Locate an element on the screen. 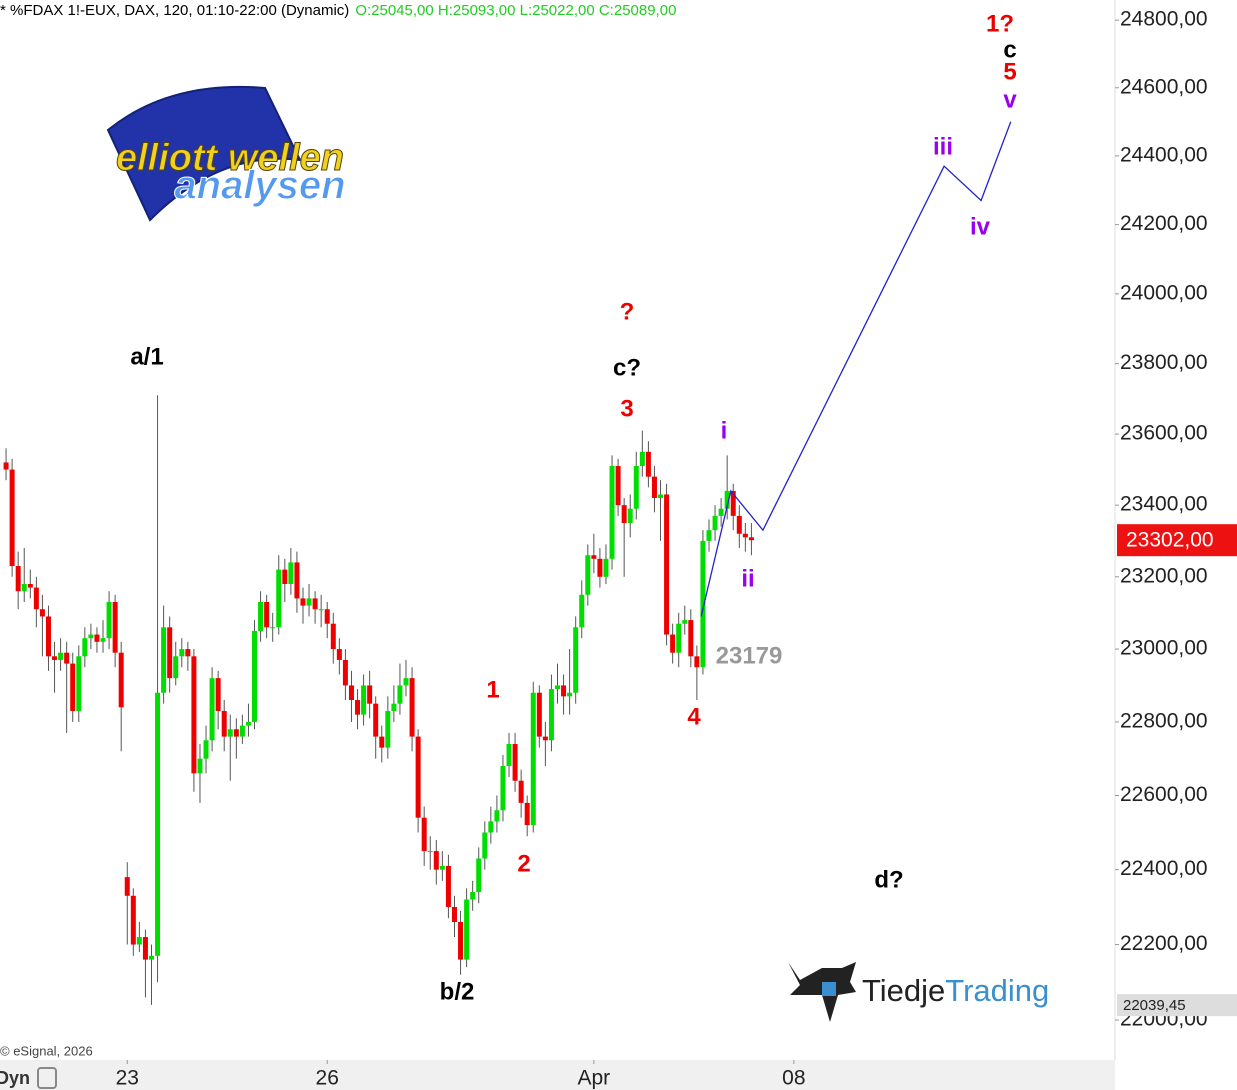 This screenshot has width=1237, height=1090. y-tick-label: 22200,00 is located at coordinates (1164, 943).